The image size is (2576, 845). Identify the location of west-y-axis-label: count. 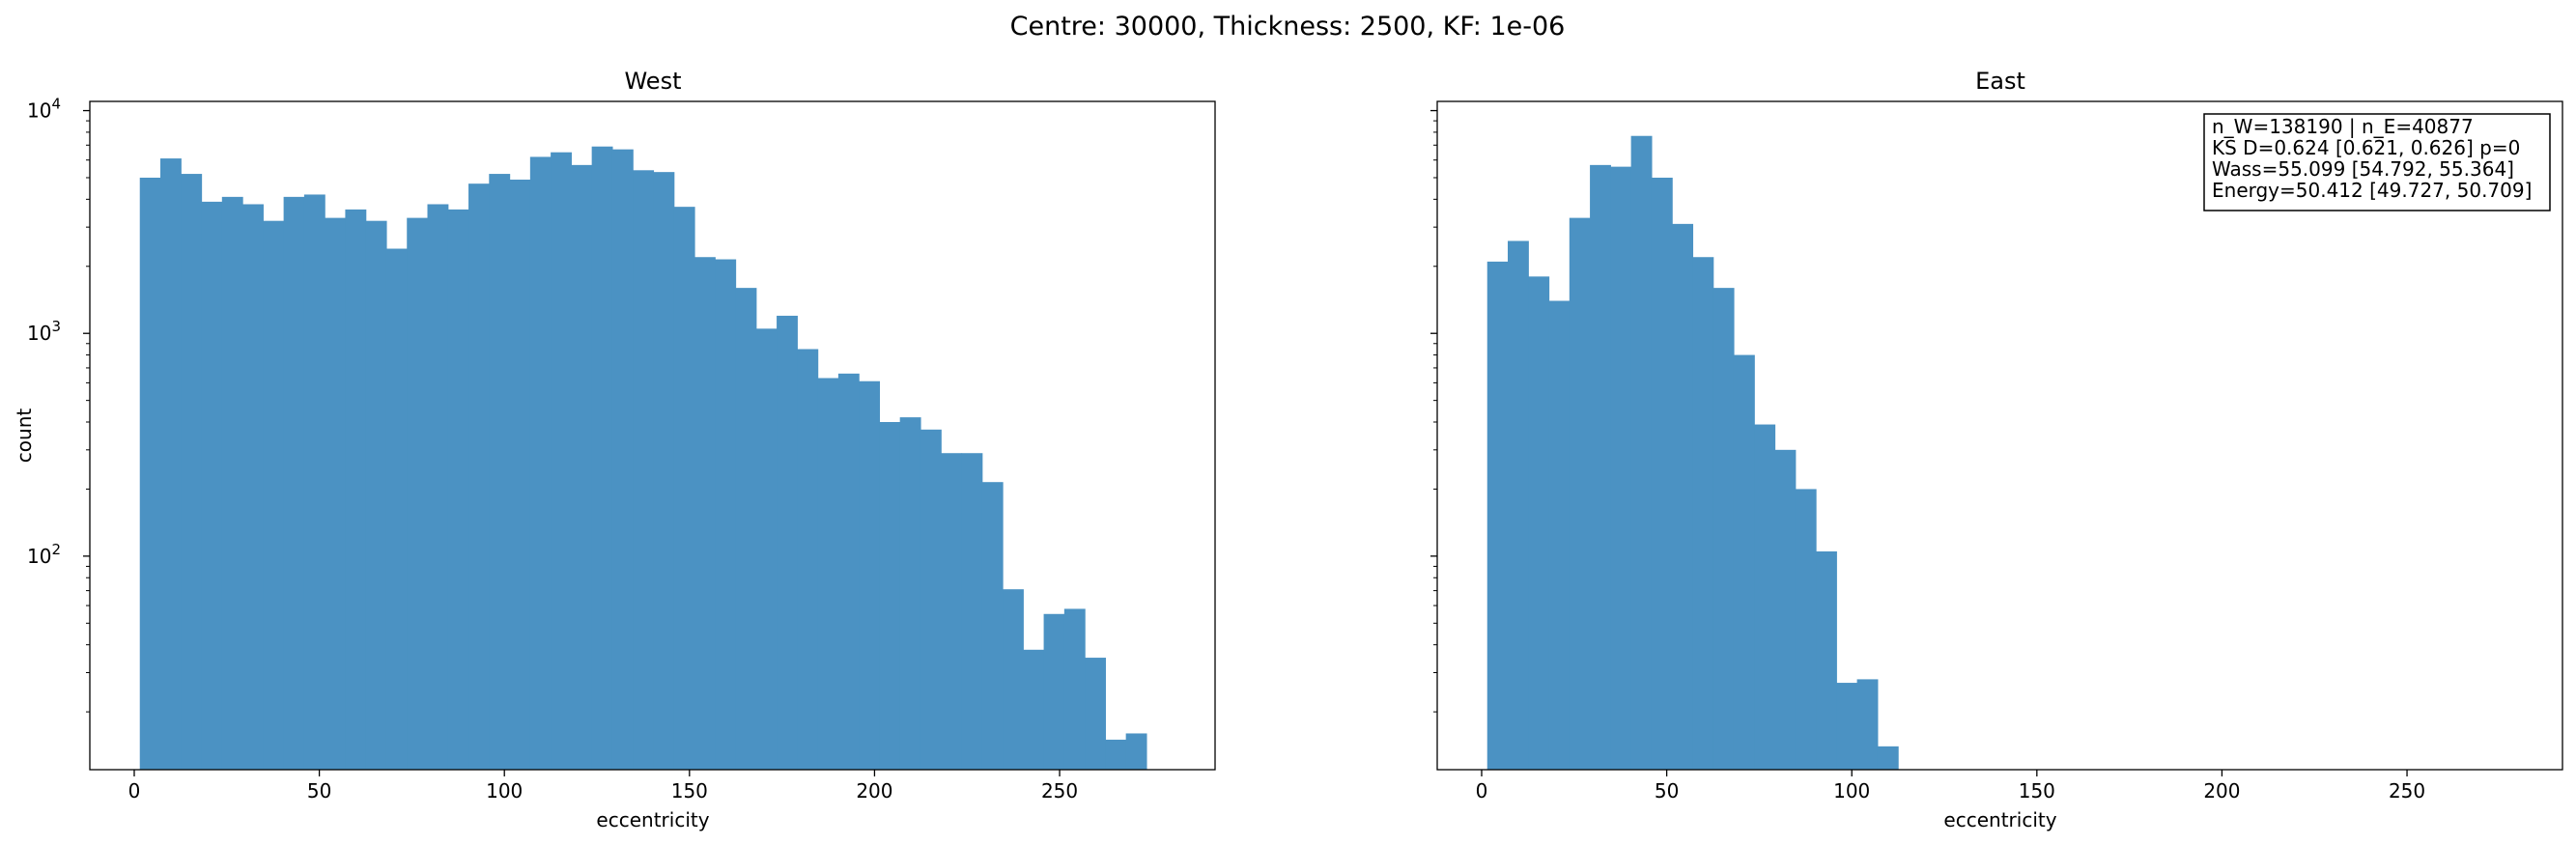
(24, 436).